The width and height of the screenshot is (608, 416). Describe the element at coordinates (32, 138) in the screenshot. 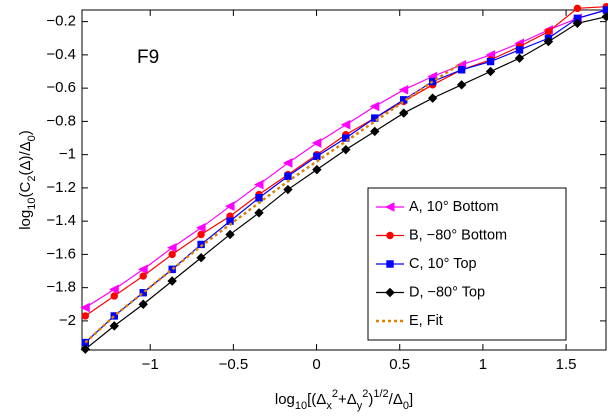

I see `y-axis-label-part: 0` at that location.